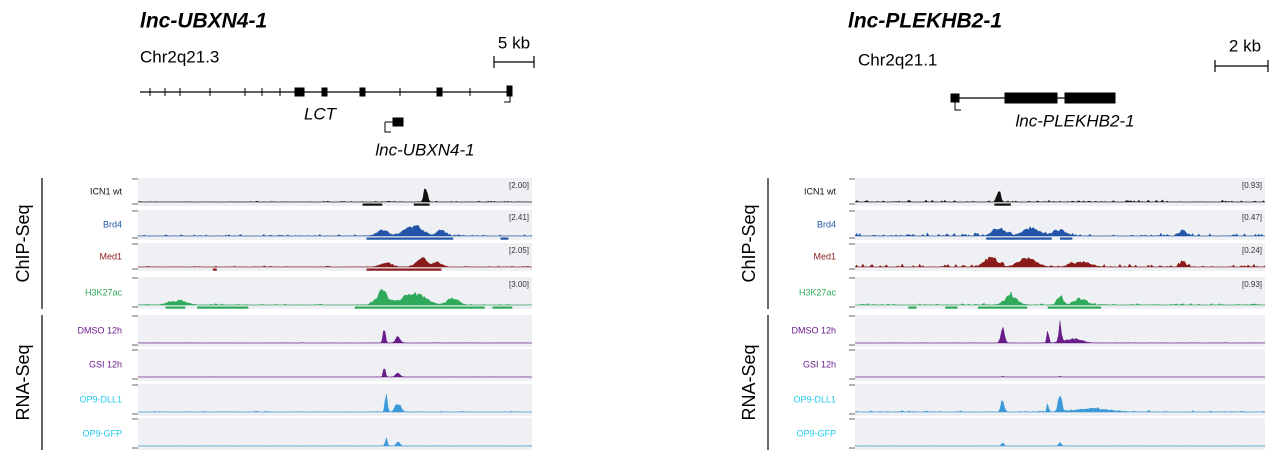  What do you see at coordinates (179, 56) in the screenshot?
I see `locus: Chr2q21.3` at bounding box center [179, 56].